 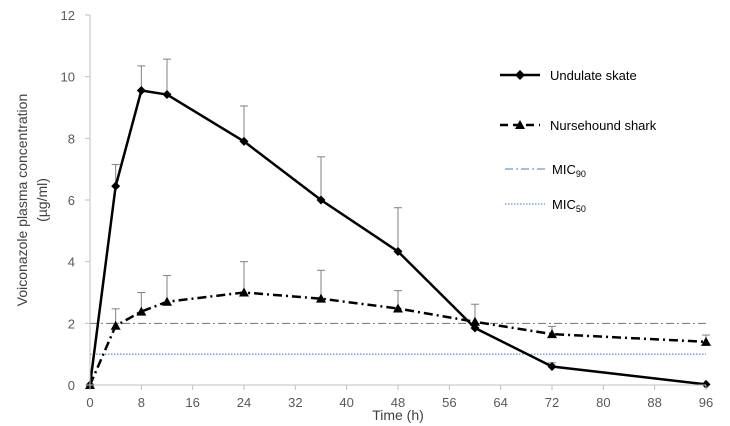 What do you see at coordinates (654, 402) in the screenshot?
I see `x-tick-label: 88` at bounding box center [654, 402].